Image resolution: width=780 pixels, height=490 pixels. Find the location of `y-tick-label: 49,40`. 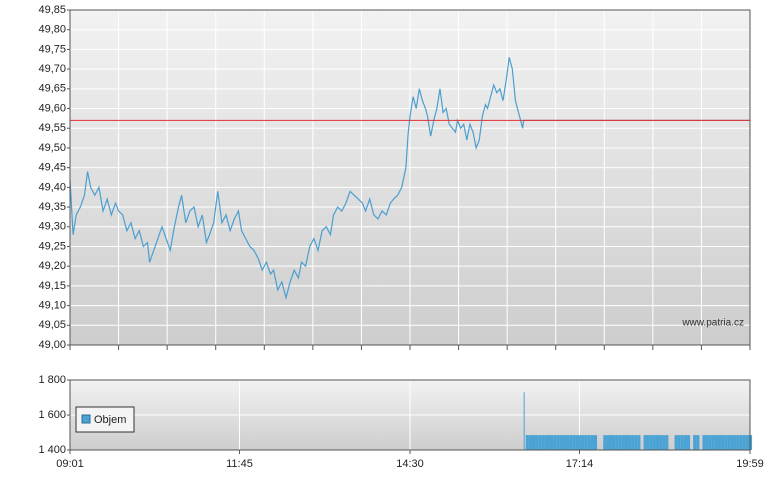

y-tick-label: 49,40 is located at coordinates (52, 187).